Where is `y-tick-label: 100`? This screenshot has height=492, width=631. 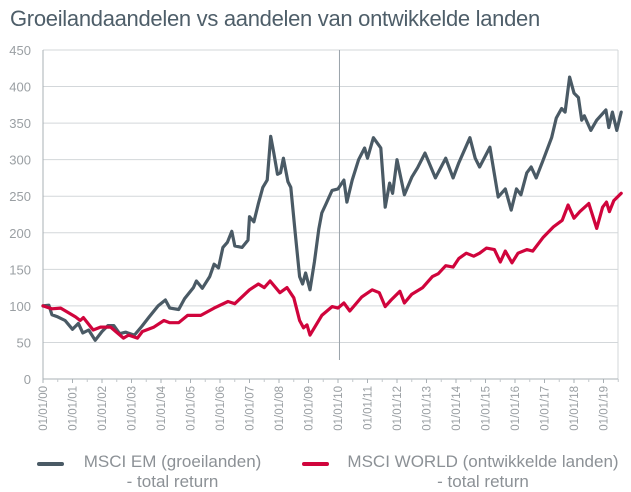 y-tick-label: 100 is located at coordinates (20, 306).